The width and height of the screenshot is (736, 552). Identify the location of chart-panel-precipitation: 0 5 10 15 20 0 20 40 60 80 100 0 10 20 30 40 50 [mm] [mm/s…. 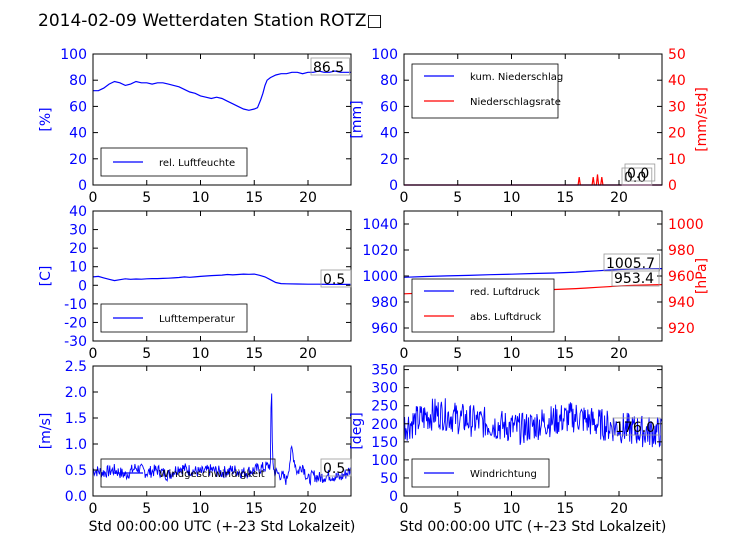
(529, 126).